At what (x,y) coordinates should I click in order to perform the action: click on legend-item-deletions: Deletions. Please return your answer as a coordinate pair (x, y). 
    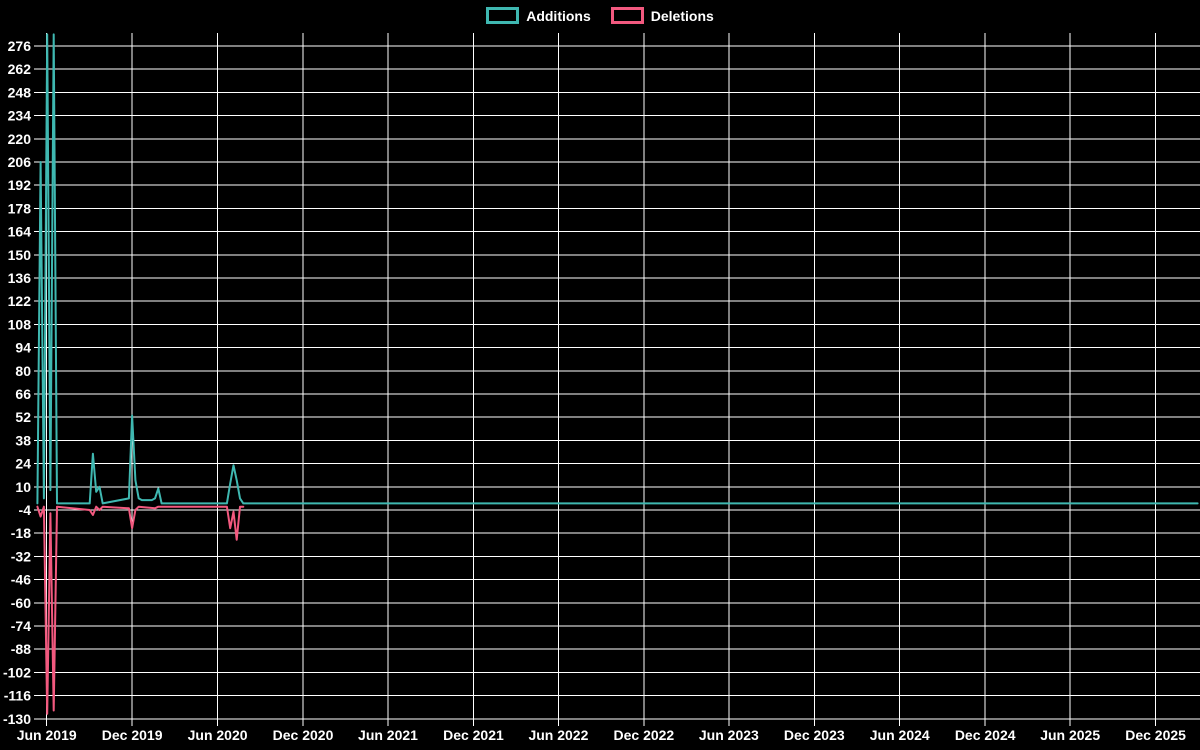
    Looking at the image, I should click on (662, 15).